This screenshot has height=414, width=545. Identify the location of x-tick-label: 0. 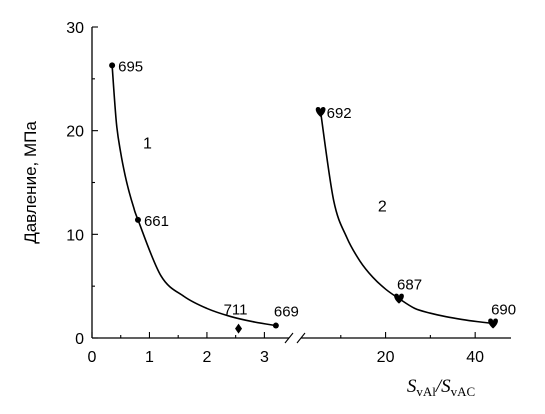
(92, 357).